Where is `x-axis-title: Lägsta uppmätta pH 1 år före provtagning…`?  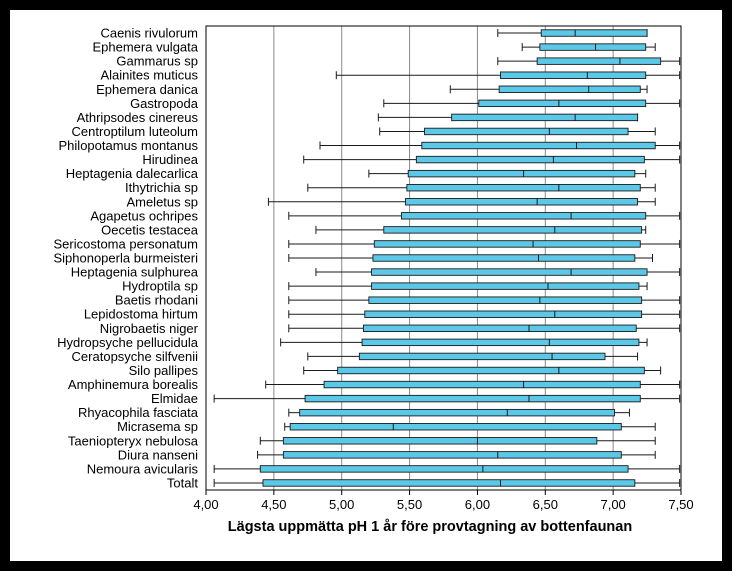
x-axis-title: Lägsta uppmätta pH 1 år före provtagning… is located at coordinates (430, 527).